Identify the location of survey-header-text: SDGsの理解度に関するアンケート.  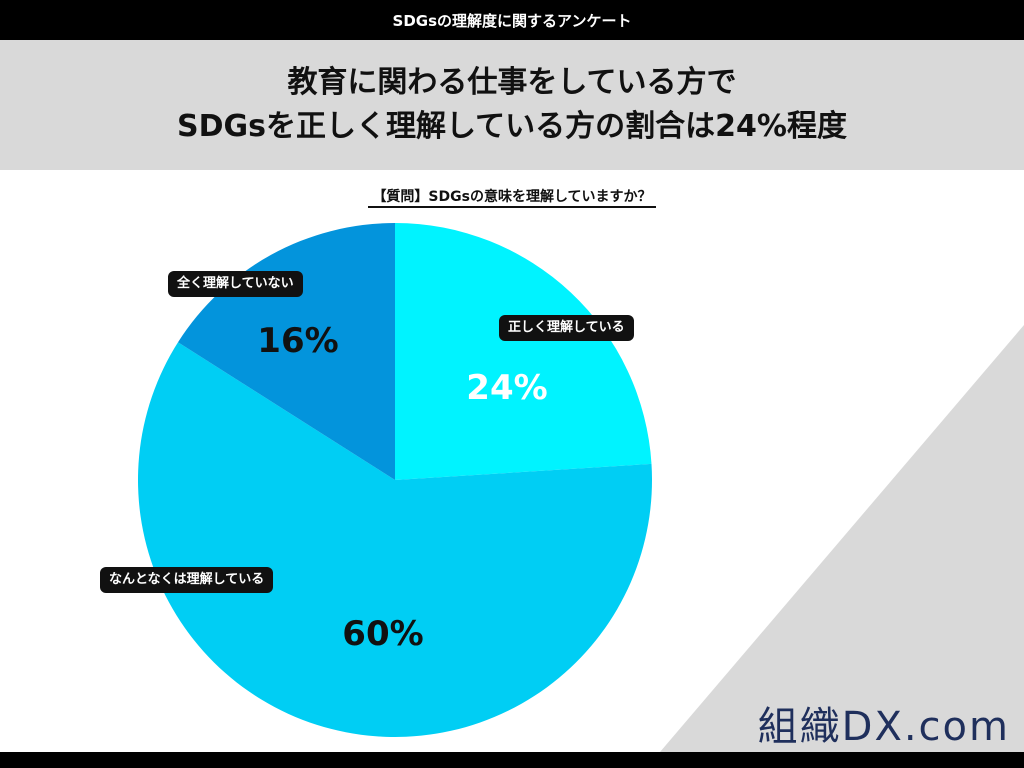
(512, 20).